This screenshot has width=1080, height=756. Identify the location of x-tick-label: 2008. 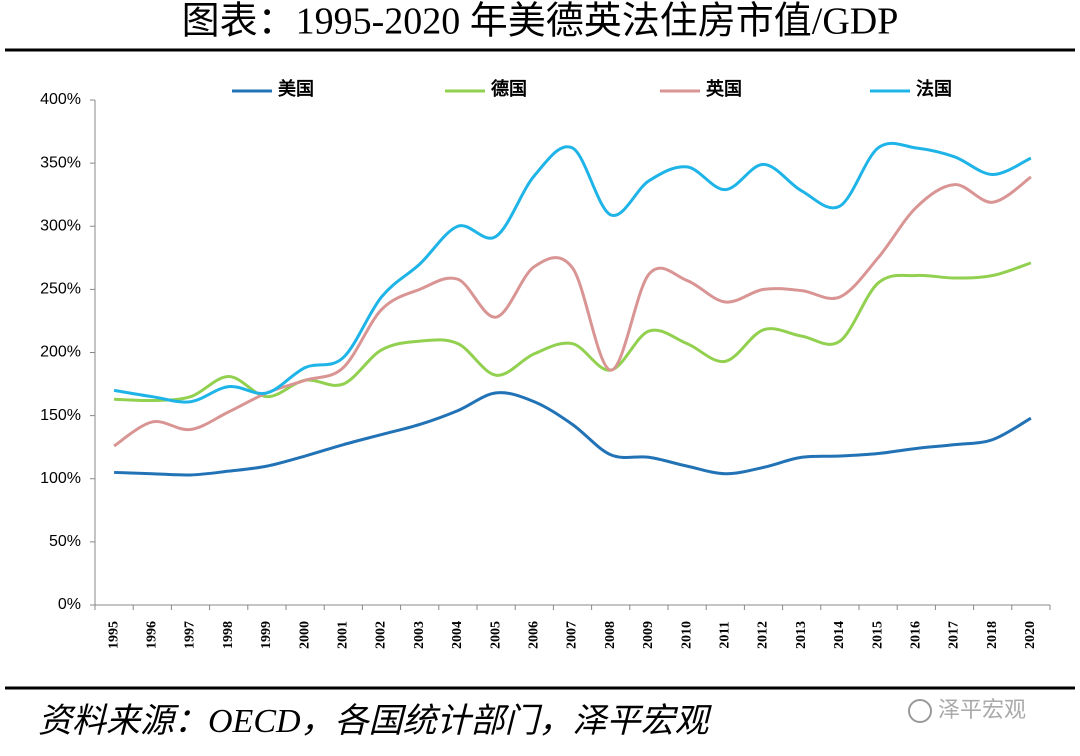
(610, 635).